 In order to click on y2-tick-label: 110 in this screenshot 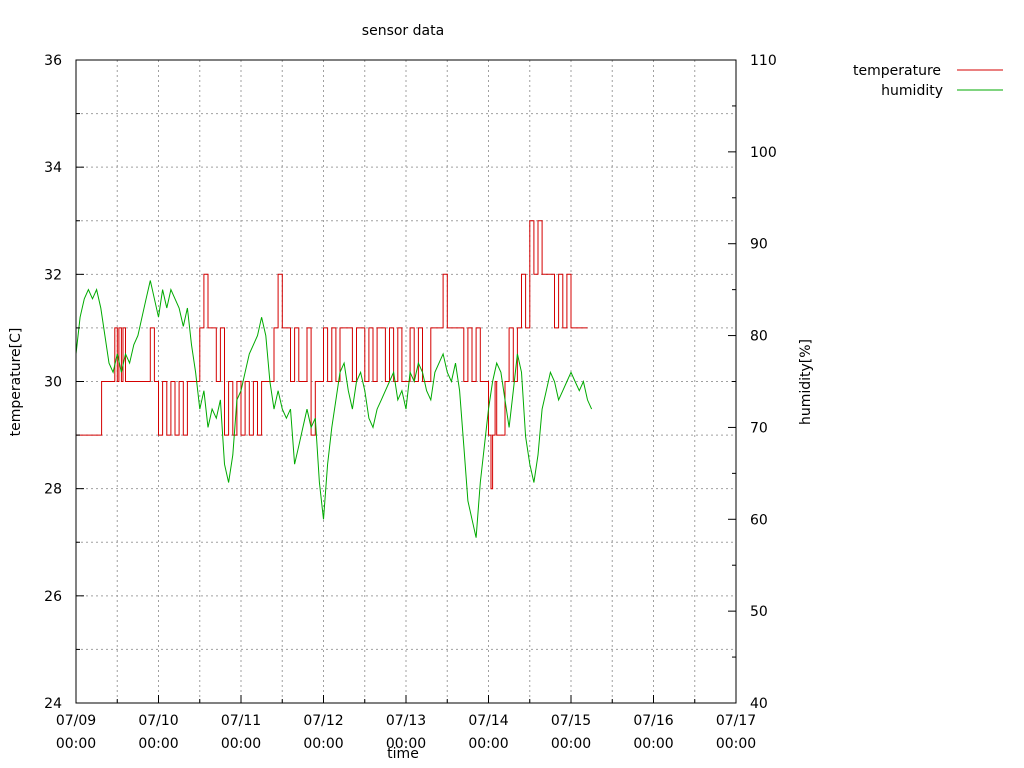, I will do `click(763, 61)`.